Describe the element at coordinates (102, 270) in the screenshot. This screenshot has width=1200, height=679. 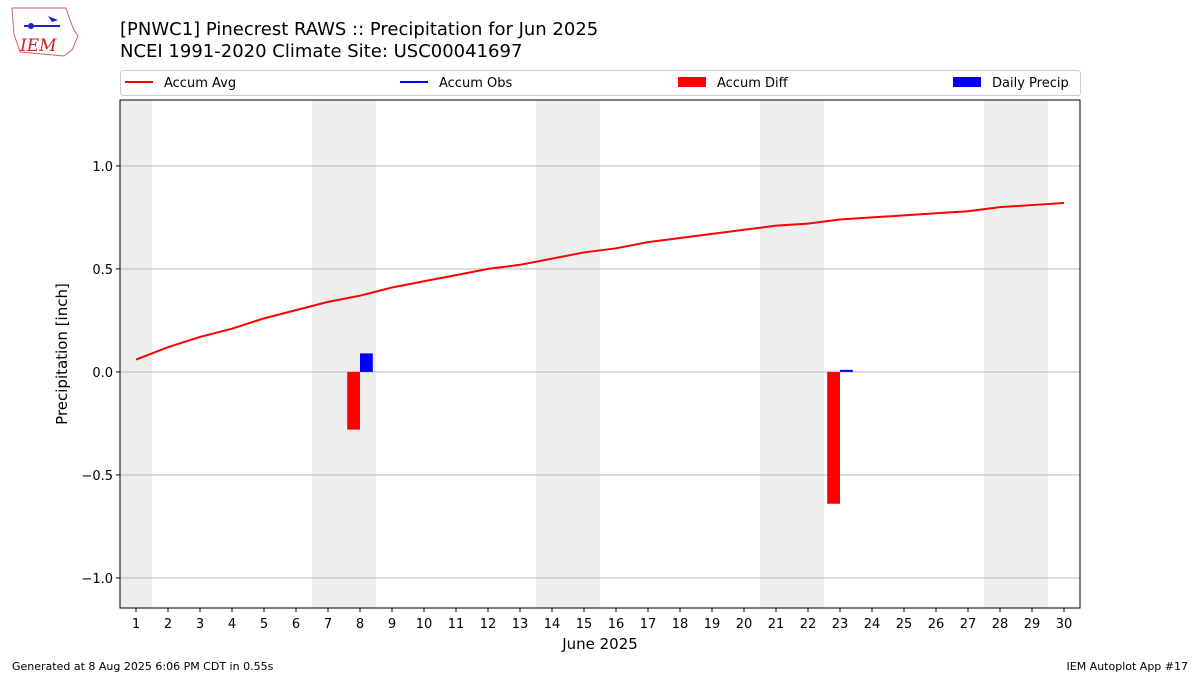
I see `y-tick-label: 0.5` at that location.